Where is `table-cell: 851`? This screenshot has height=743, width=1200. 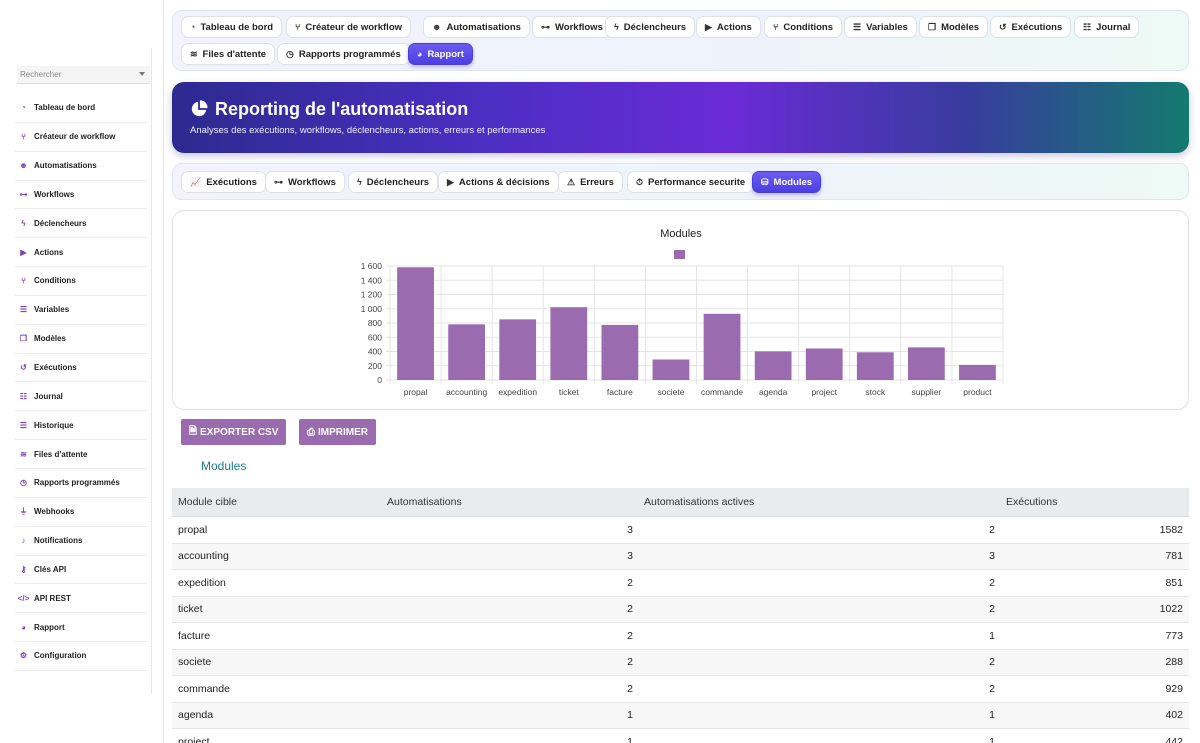 table-cell: 851 is located at coordinates (1174, 582).